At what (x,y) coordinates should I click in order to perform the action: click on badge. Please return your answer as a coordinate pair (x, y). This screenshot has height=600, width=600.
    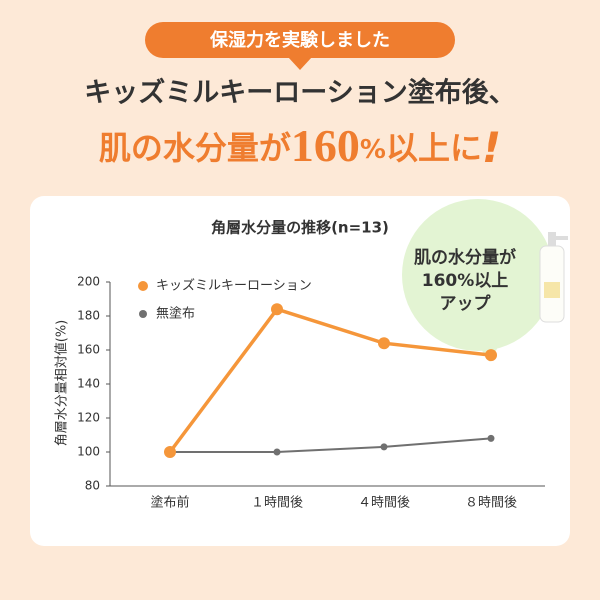
    Looking at the image, I should click on (300, 40).